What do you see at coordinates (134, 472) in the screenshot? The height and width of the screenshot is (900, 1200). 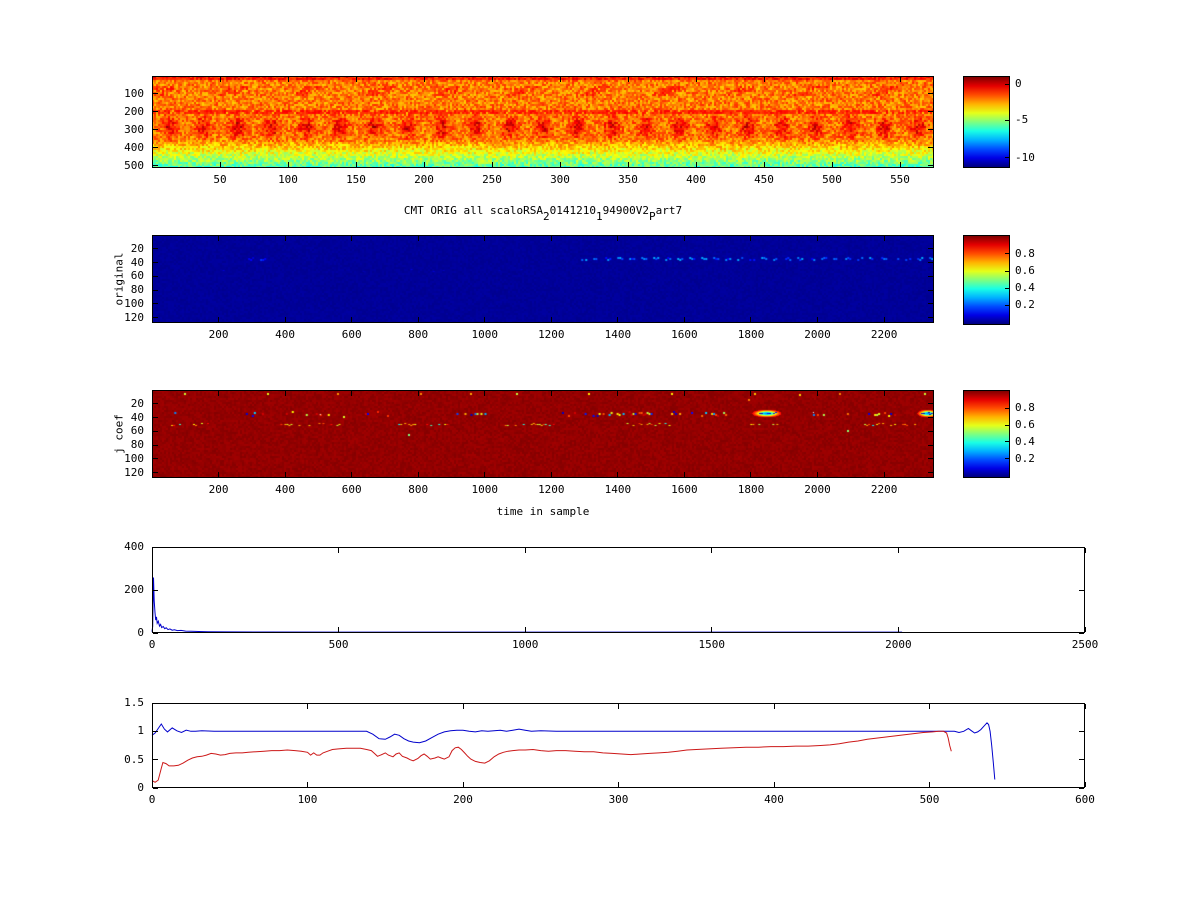 I see `y-tick-label: 120` at bounding box center [134, 472].